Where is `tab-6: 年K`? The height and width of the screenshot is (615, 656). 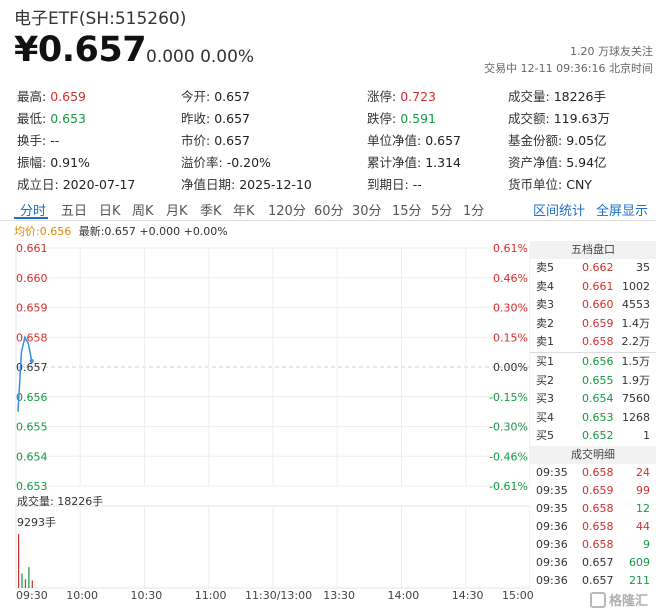
tab-6: 年K is located at coordinates (244, 211).